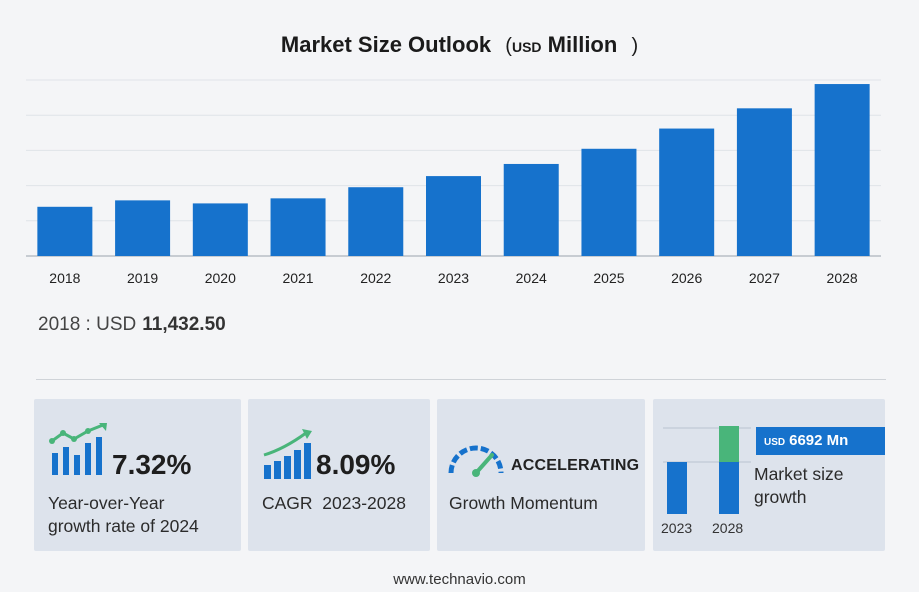  Describe the element at coordinates (842, 278) in the screenshot. I see `x-tick-label-2028: 2028` at that location.